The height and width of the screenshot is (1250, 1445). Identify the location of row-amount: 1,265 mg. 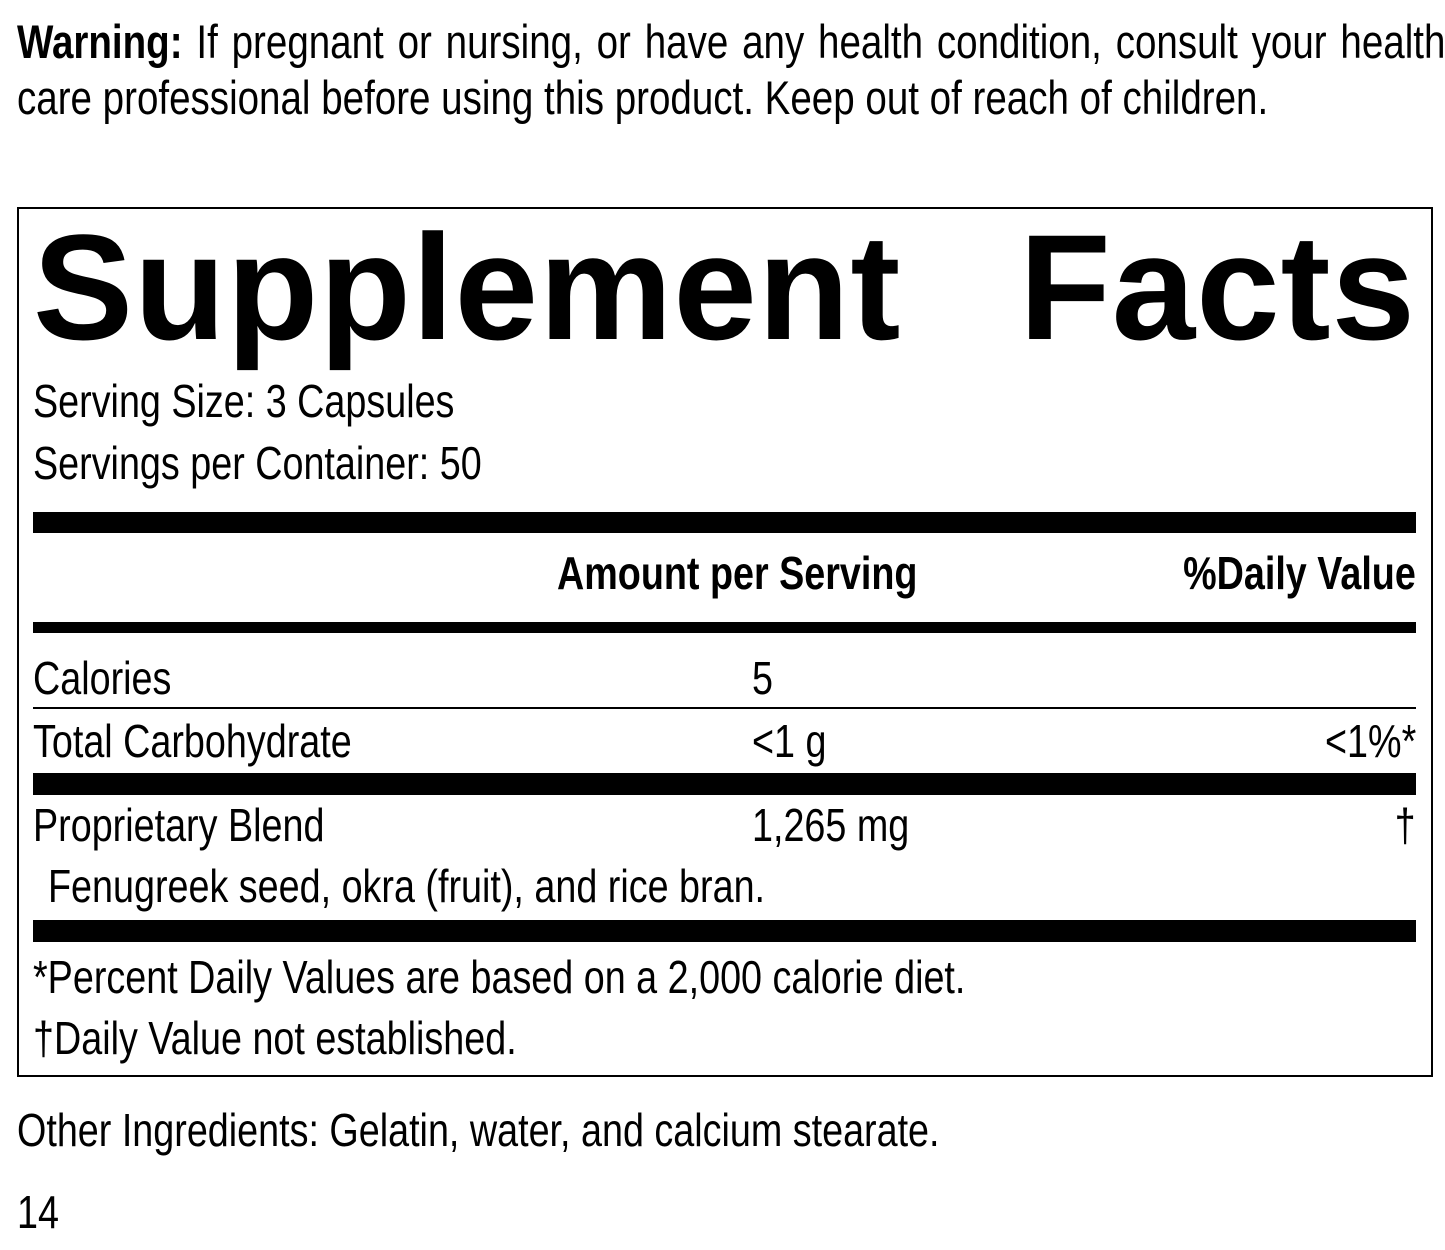
(831, 825).